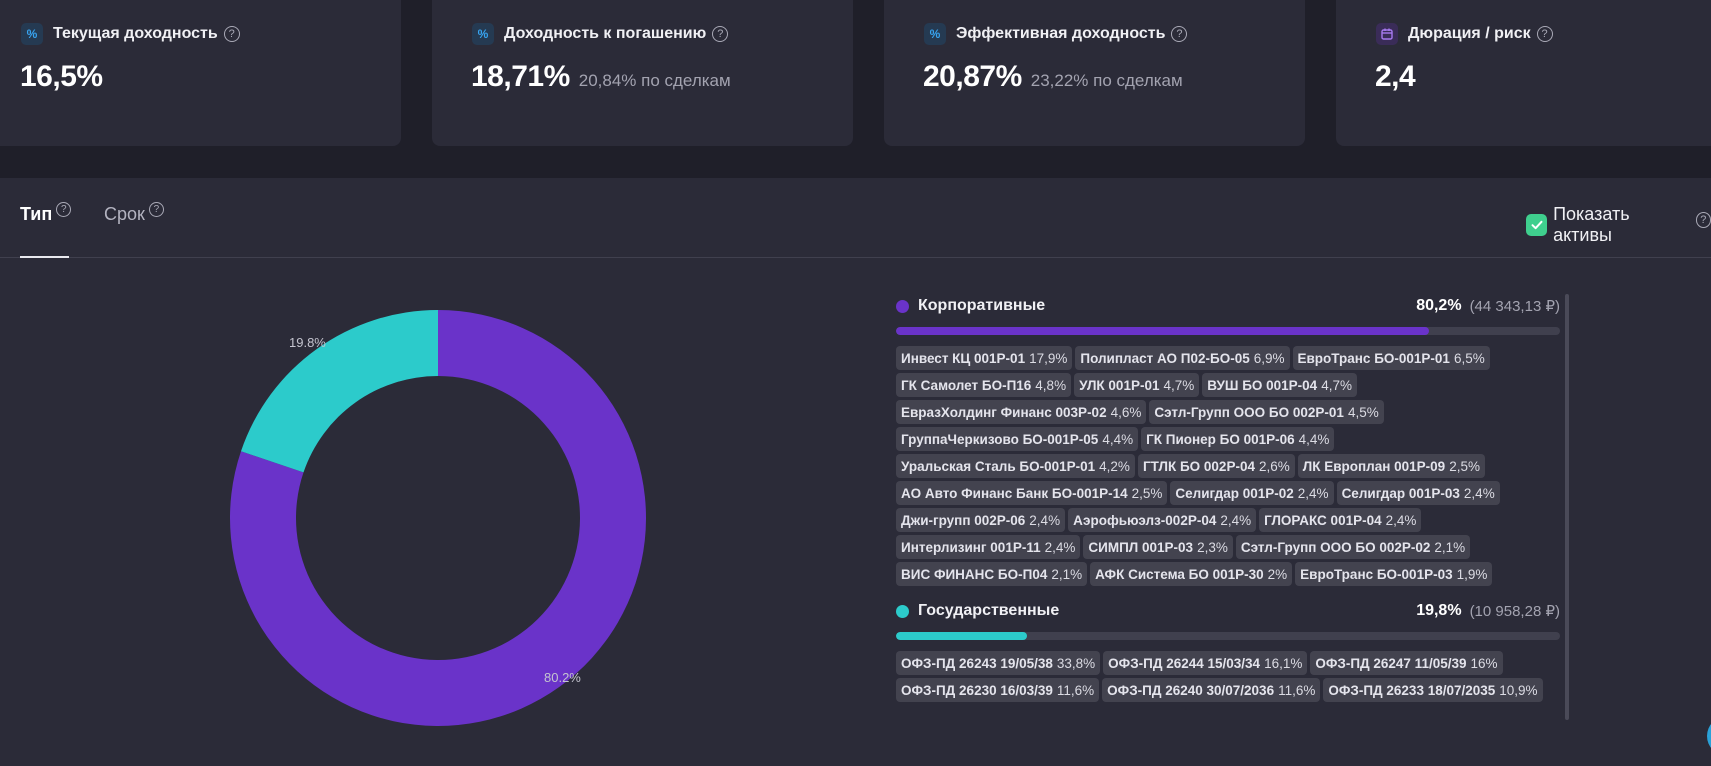  What do you see at coordinates (1228, 611) in the screenshot?
I see `asset-group-header: Государственные 19,8% (10 958,28 ₽)` at bounding box center [1228, 611].